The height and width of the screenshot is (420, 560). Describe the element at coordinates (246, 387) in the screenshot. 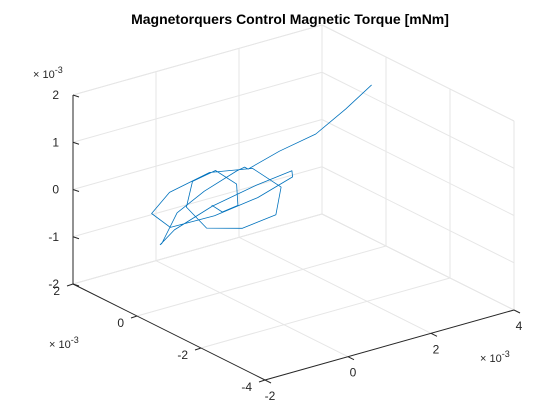

I see `y-tick-label: -4` at that location.